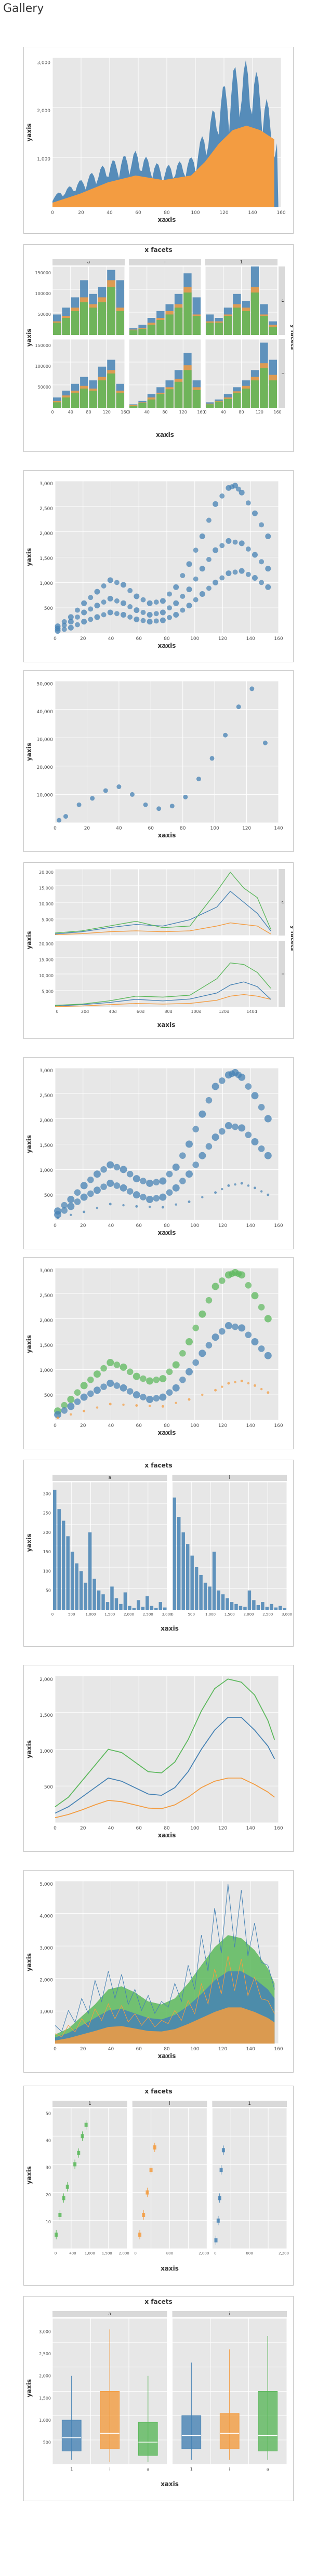 Image resolution: width=317 pixels, height=2576 pixels. What do you see at coordinates (47, 1532) in the screenshot?
I see `y-tick-label: 200` at bounding box center [47, 1532].